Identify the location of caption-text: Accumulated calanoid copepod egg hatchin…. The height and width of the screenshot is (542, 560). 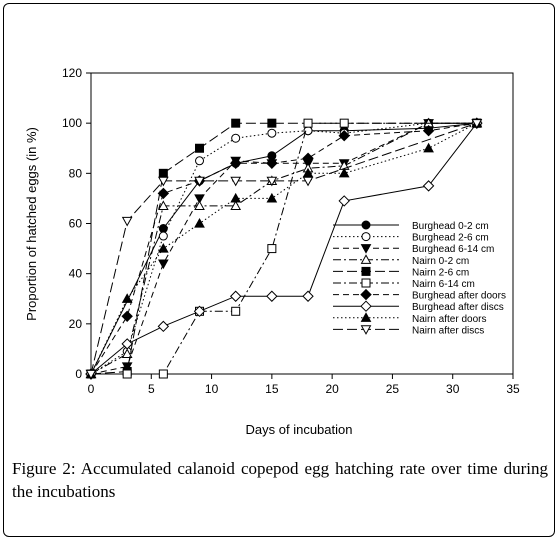
(280, 480).